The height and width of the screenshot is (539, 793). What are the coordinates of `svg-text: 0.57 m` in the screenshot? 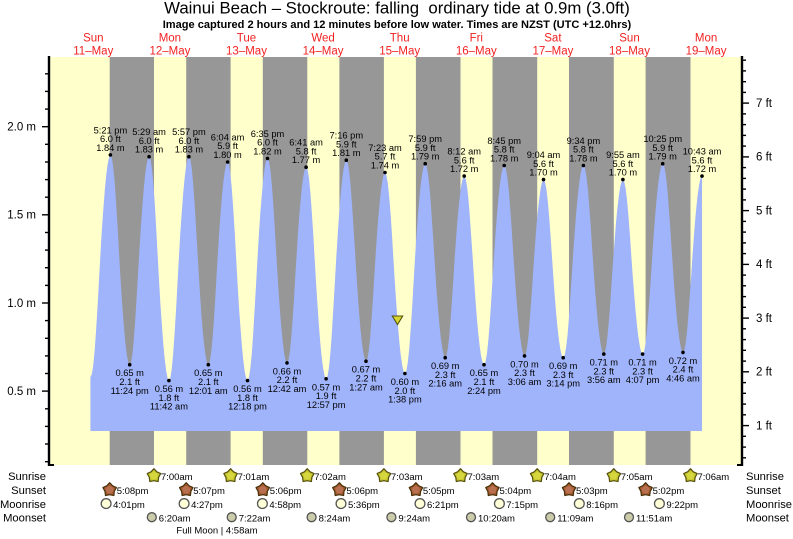 It's located at (326, 387).